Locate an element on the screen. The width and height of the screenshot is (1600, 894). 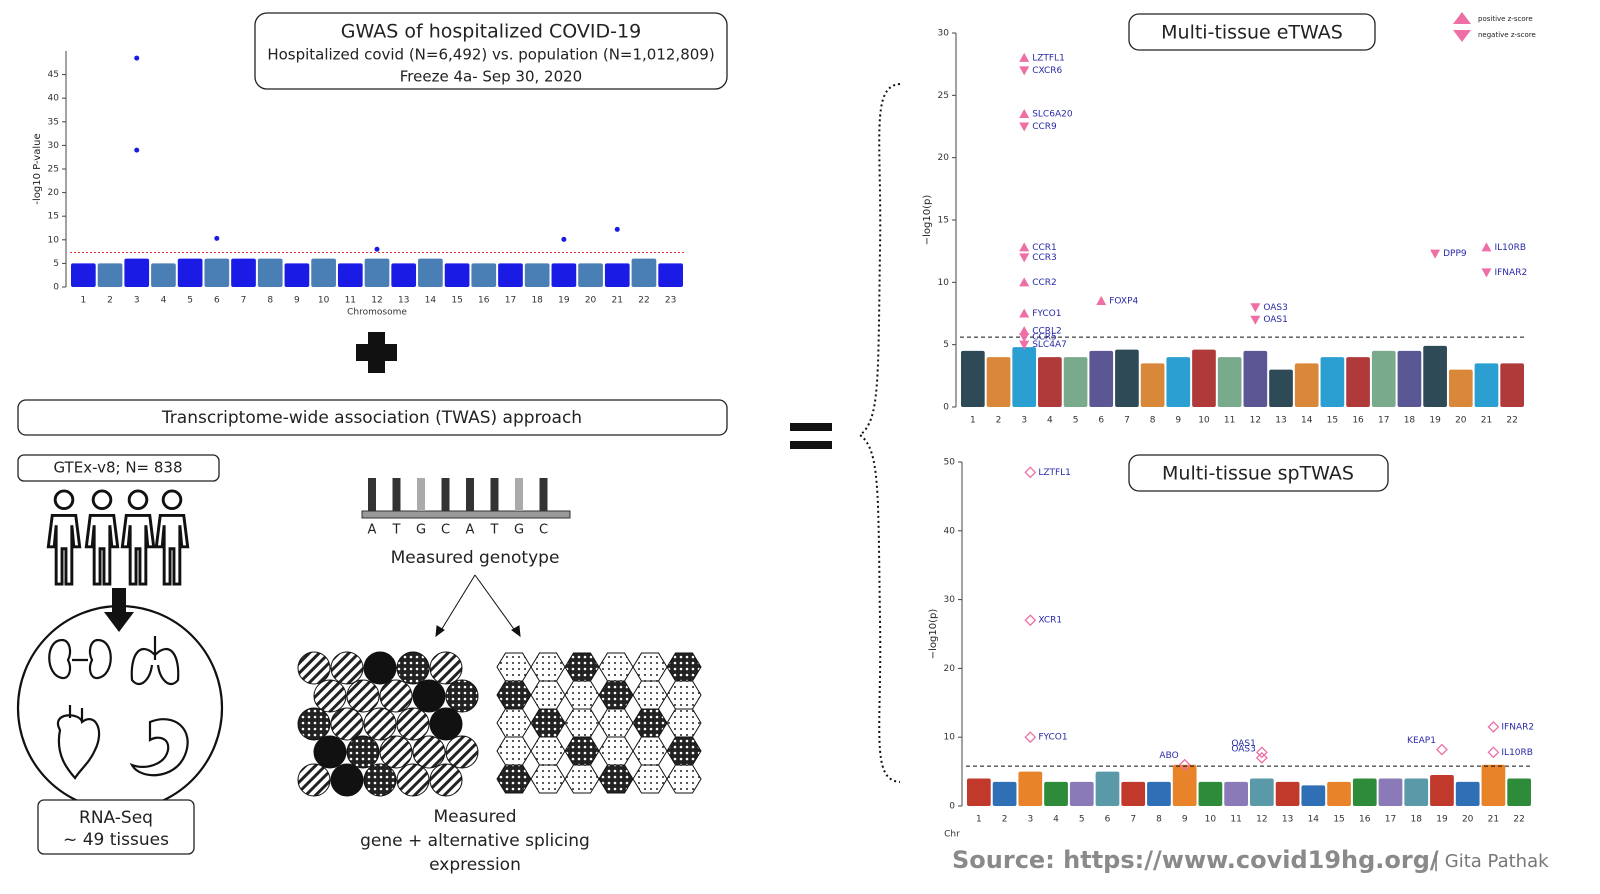
y-tick-label: 30 is located at coordinates (950, 600).